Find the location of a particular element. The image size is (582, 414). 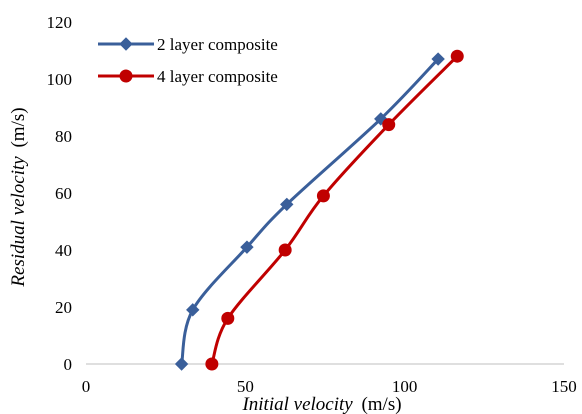

x-tick-label: 50 is located at coordinates (245, 386).